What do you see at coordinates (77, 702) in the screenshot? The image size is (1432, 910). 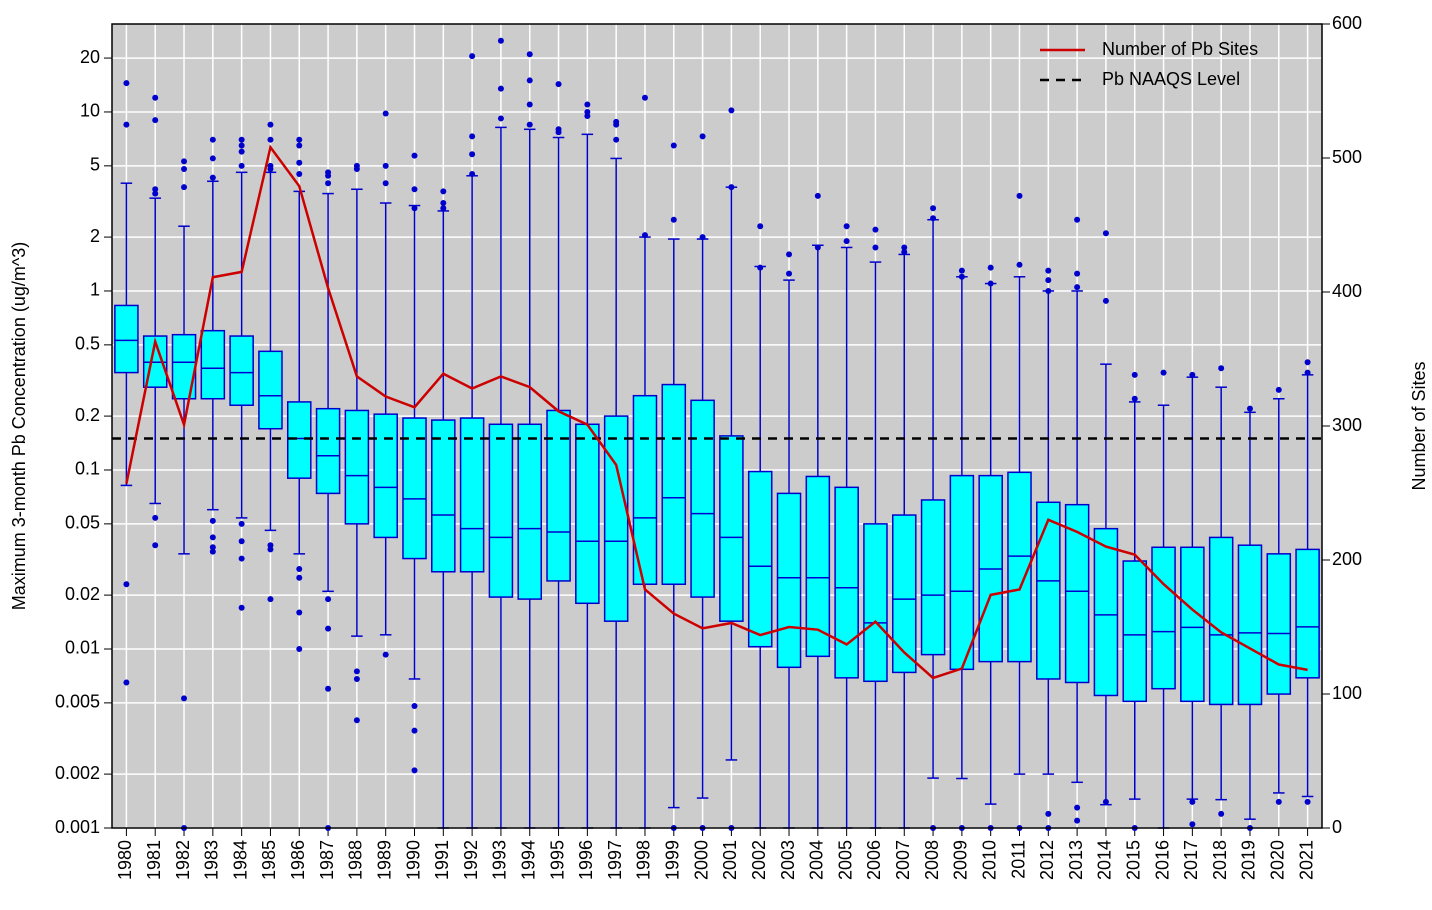 I see `y-tick-label: 0.005` at bounding box center [77, 702].